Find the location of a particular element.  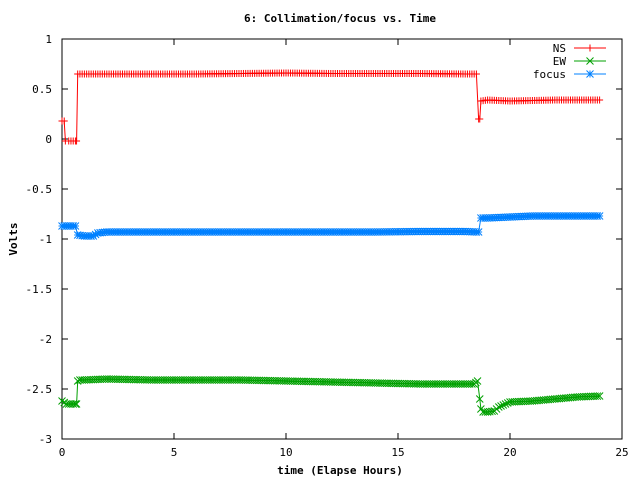

y-tick-label: -3 is located at coordinates (45, 439).